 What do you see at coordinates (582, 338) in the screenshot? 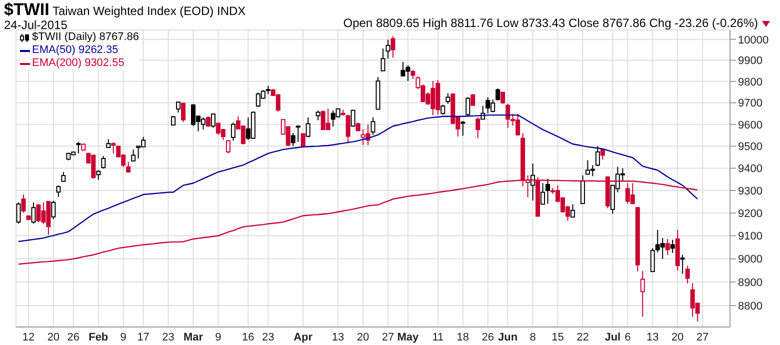
I see `x-tick-label: 22` at bounding box center [582, 338].